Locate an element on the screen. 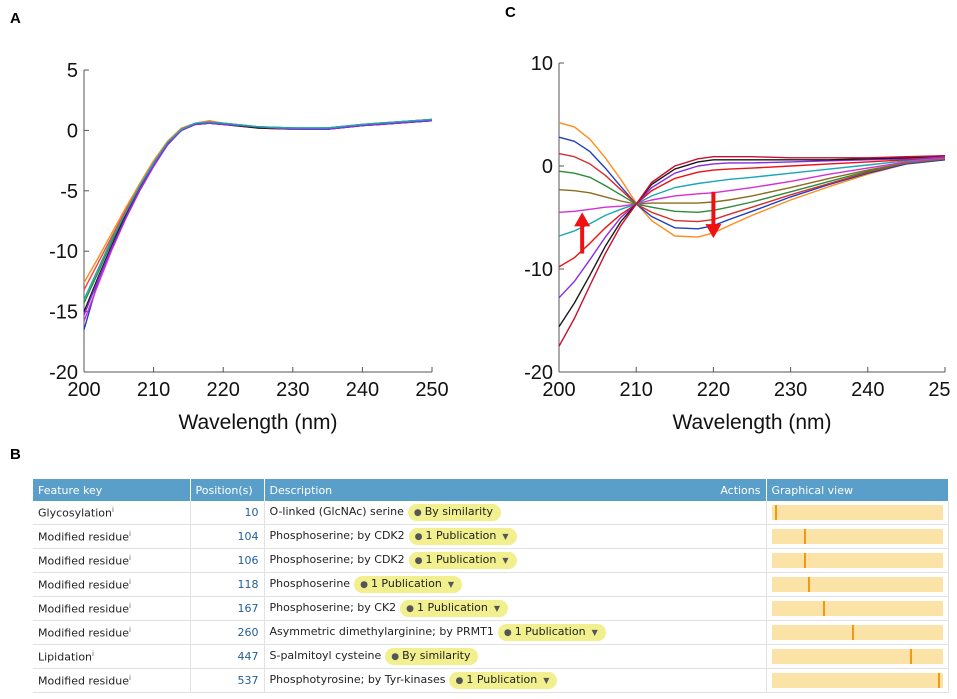 Image resolution: width=957 pixels, height=699 pixels. header-feature-key: Feature key is located at coordinates (112, 490).